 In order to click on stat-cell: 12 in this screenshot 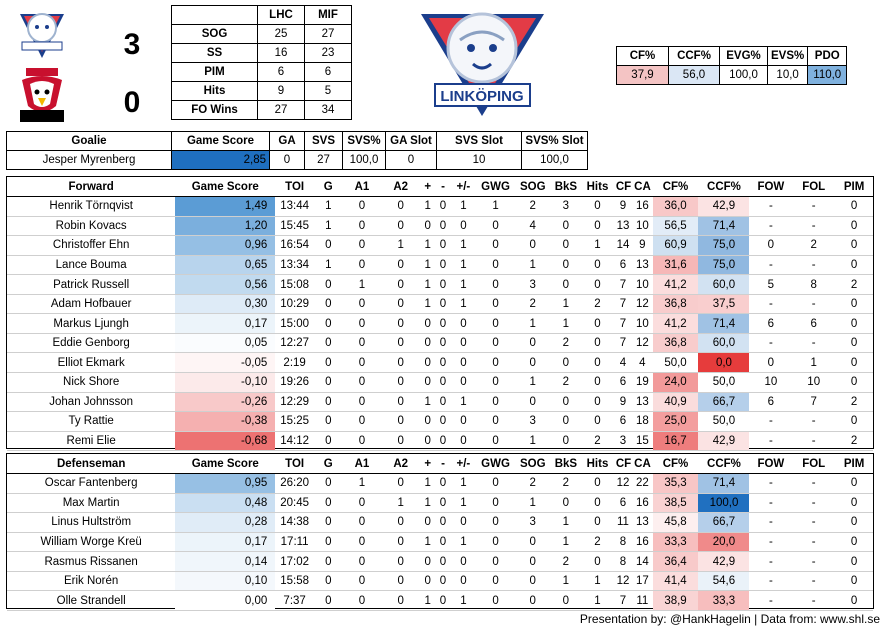, I will do `click(623, 483)`.